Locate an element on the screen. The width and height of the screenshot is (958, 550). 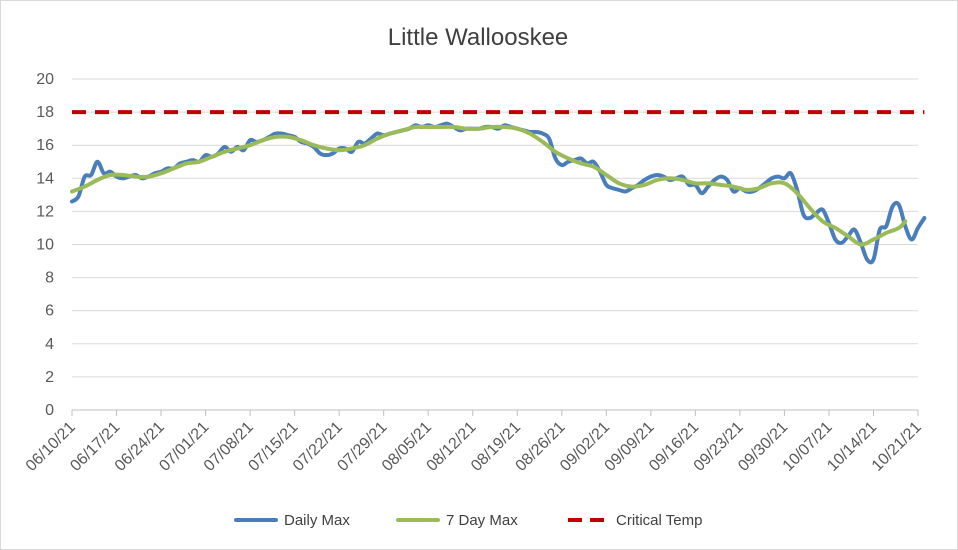
y-tick-labels: 0 2 4 6 8 10 12 14 16 18 20 is located at coordinates (45, 245).